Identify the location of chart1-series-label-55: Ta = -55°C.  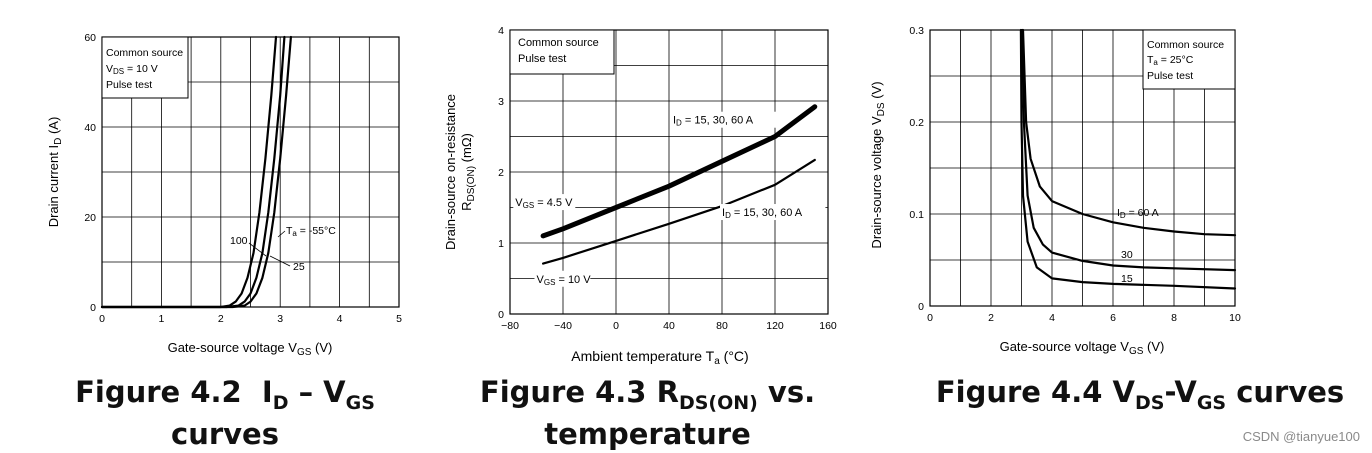
(311, 231).